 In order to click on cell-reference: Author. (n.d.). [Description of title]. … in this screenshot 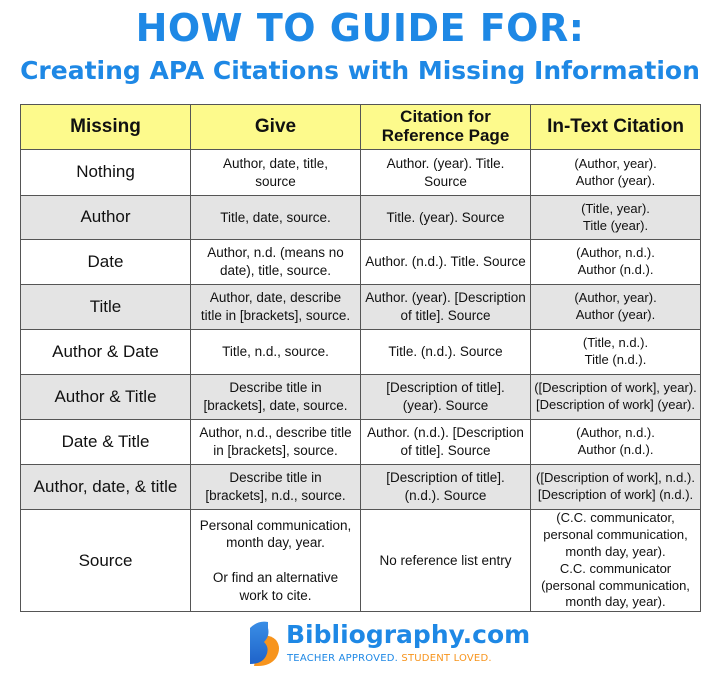, I will do `click(445, 442)`.